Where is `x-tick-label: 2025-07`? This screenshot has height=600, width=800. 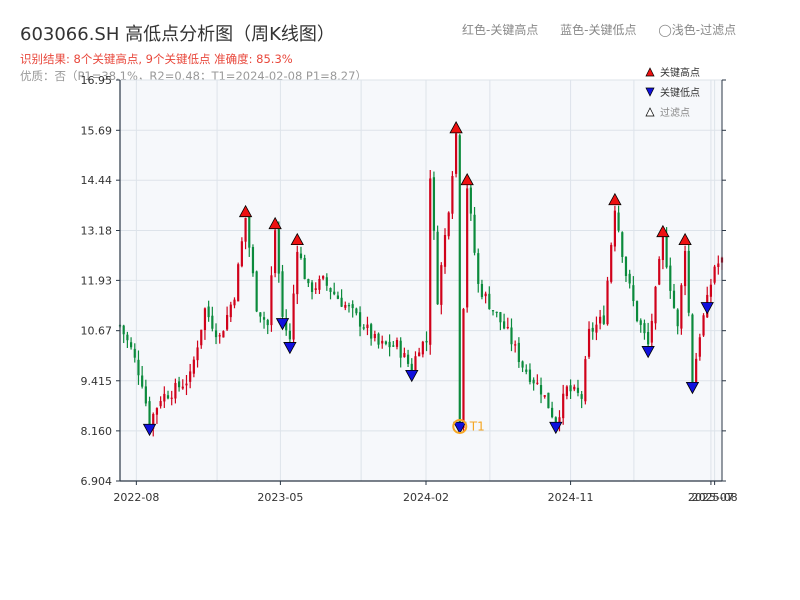
x-tick-label: 2025-07 is located at coordinates (711, 497).